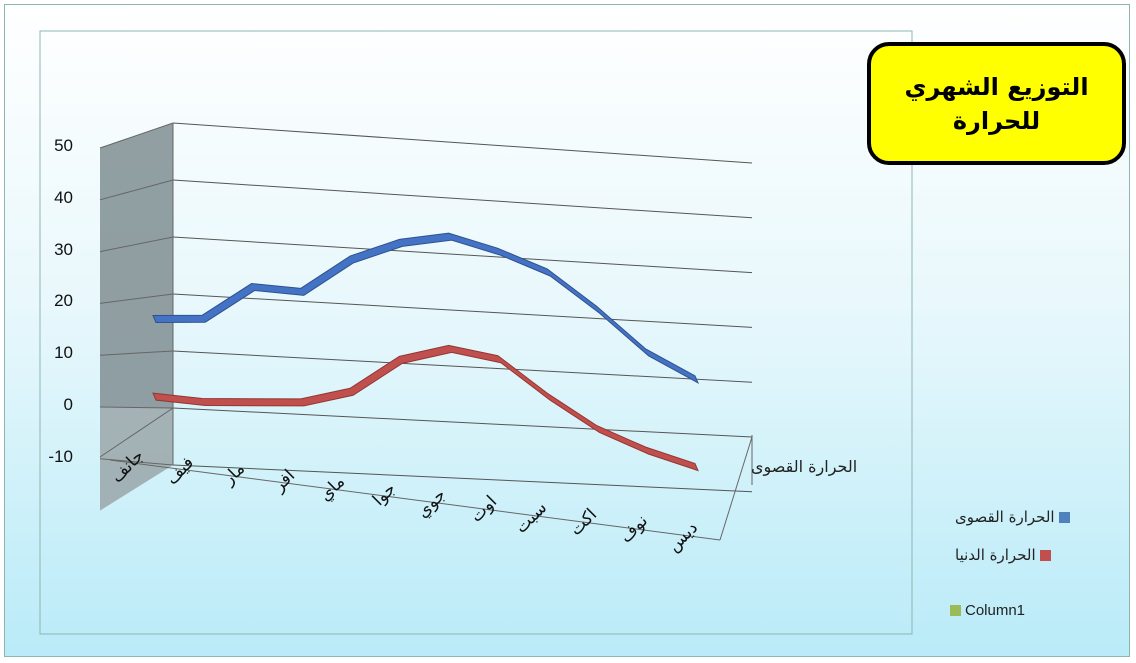 The width and height of the screenshot is (1136, 663). Describe the element at coordinates (63, 197) in the screenshot. I see `y-tick-label: 40` at that location.